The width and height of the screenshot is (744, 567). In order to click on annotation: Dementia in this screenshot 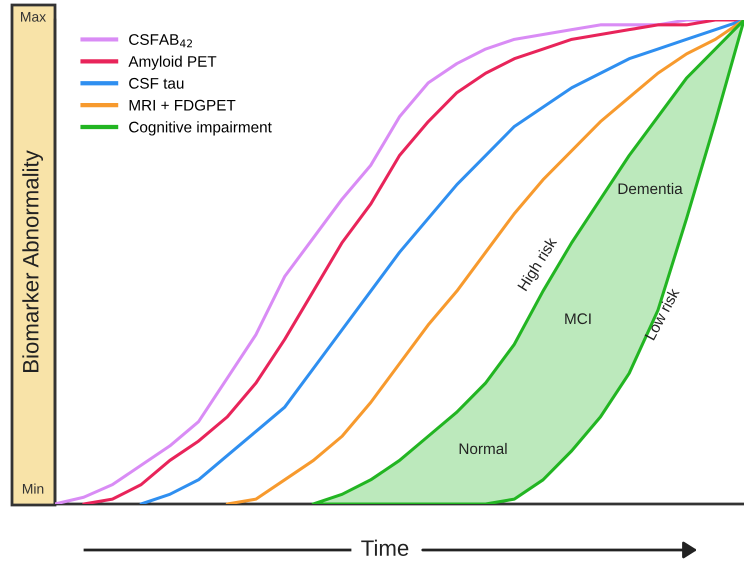, I will do `click(650, 188)`.